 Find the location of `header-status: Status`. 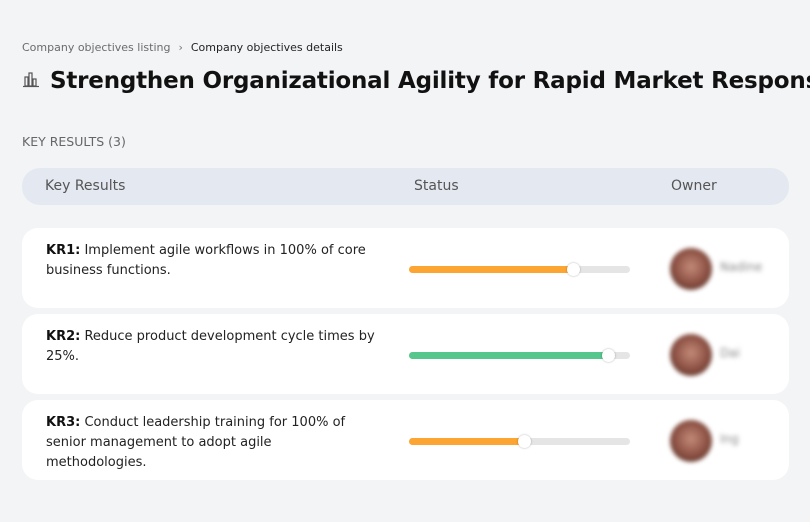

header-status: Status is located at coordinates (436, 186).